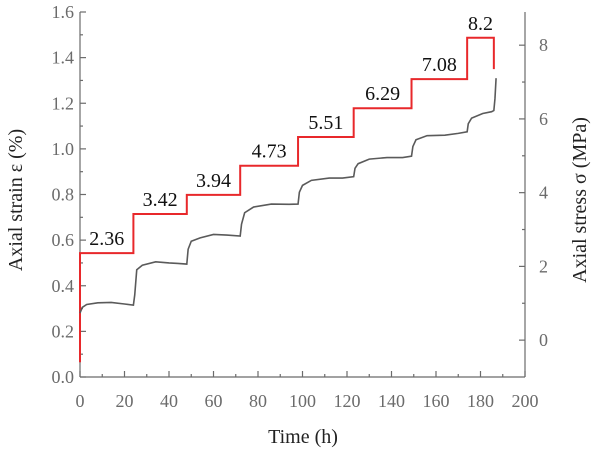 The image size is (600, 453). What do you see at coordinates (63, 240) in the screenshot?
I see `y-left-tick-label: 0.6` at bounding box center [63, 240].